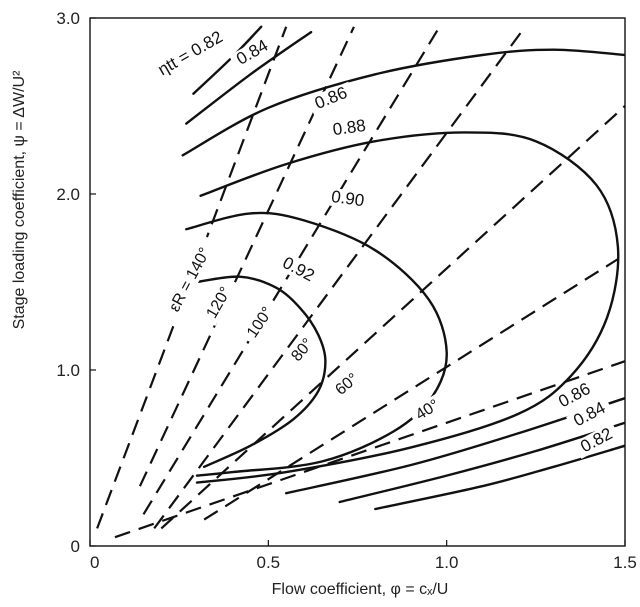  I want to click on svg-text: 0.90, so click(347, 198).